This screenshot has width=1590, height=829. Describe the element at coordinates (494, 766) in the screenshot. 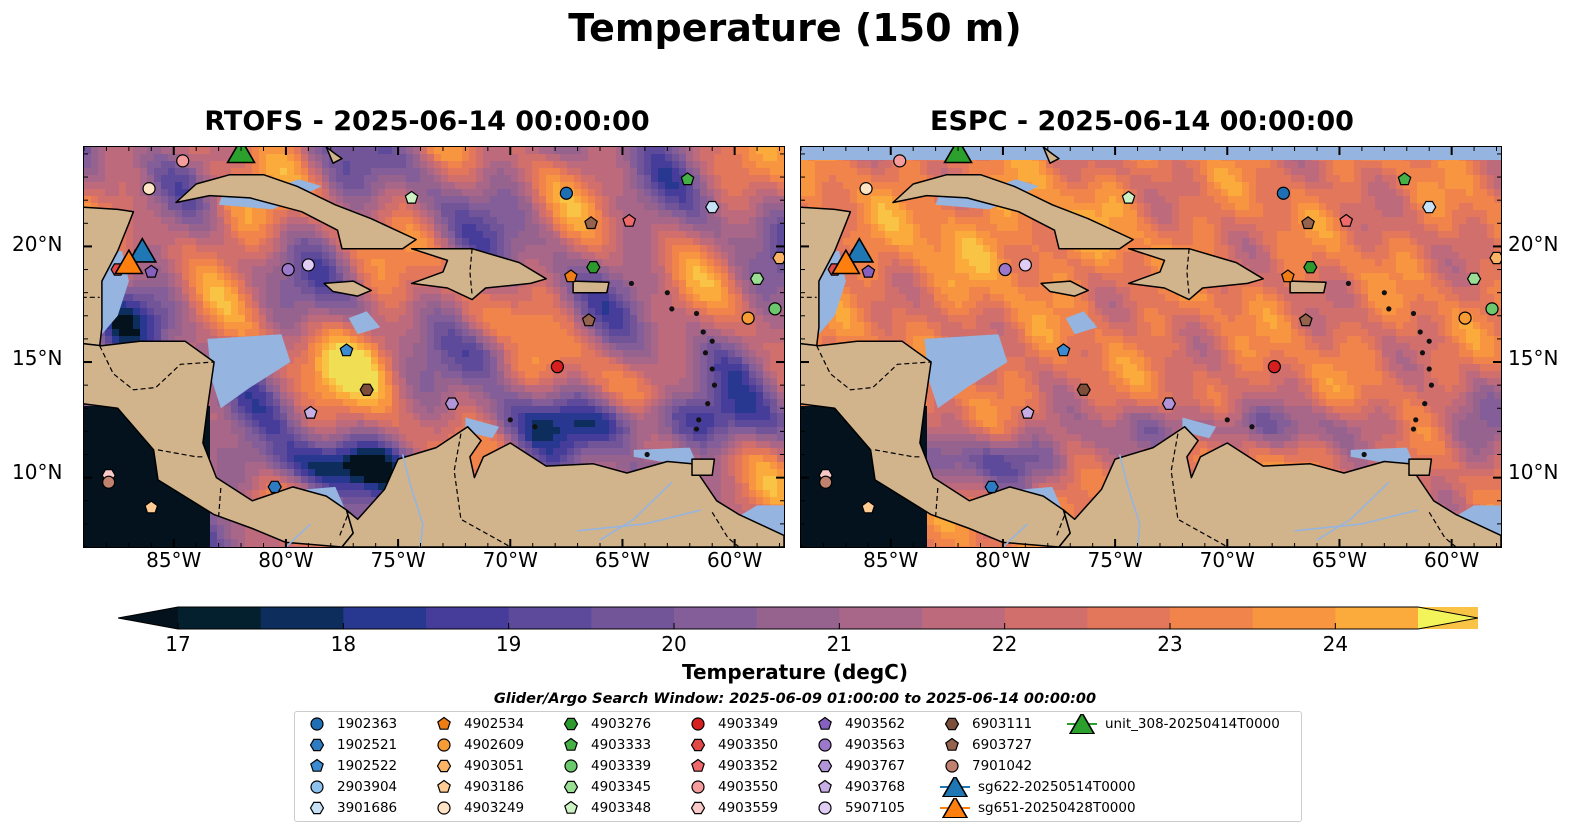

I see `legend-label: 4903051` at that location.